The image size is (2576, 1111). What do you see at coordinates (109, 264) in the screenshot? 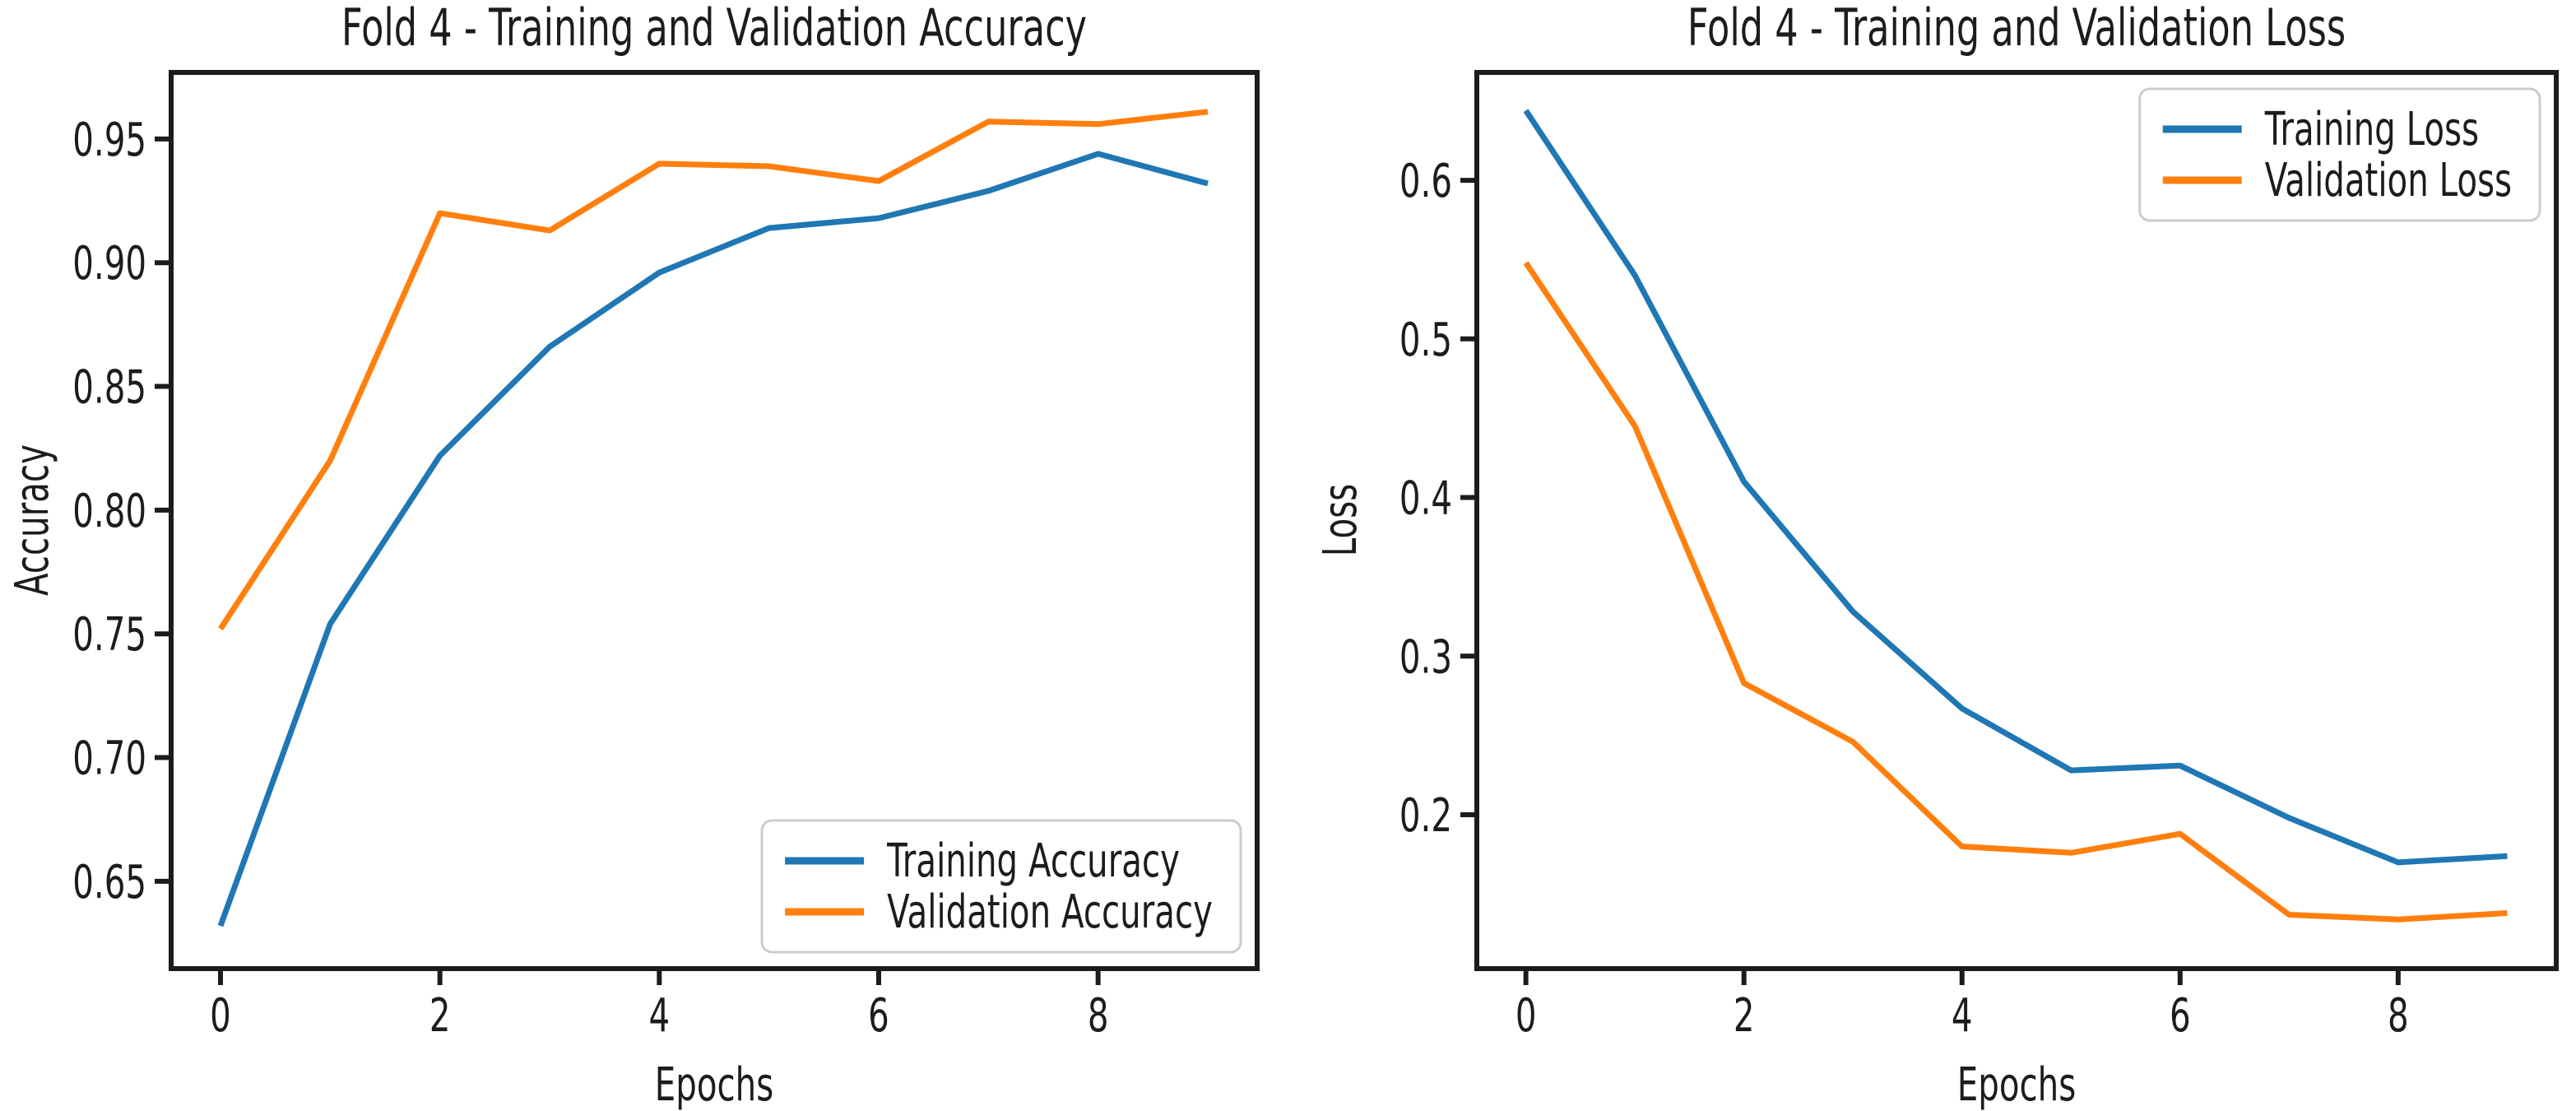
I see `y-tick-label: 0.90` at bounding box center [109, 264].